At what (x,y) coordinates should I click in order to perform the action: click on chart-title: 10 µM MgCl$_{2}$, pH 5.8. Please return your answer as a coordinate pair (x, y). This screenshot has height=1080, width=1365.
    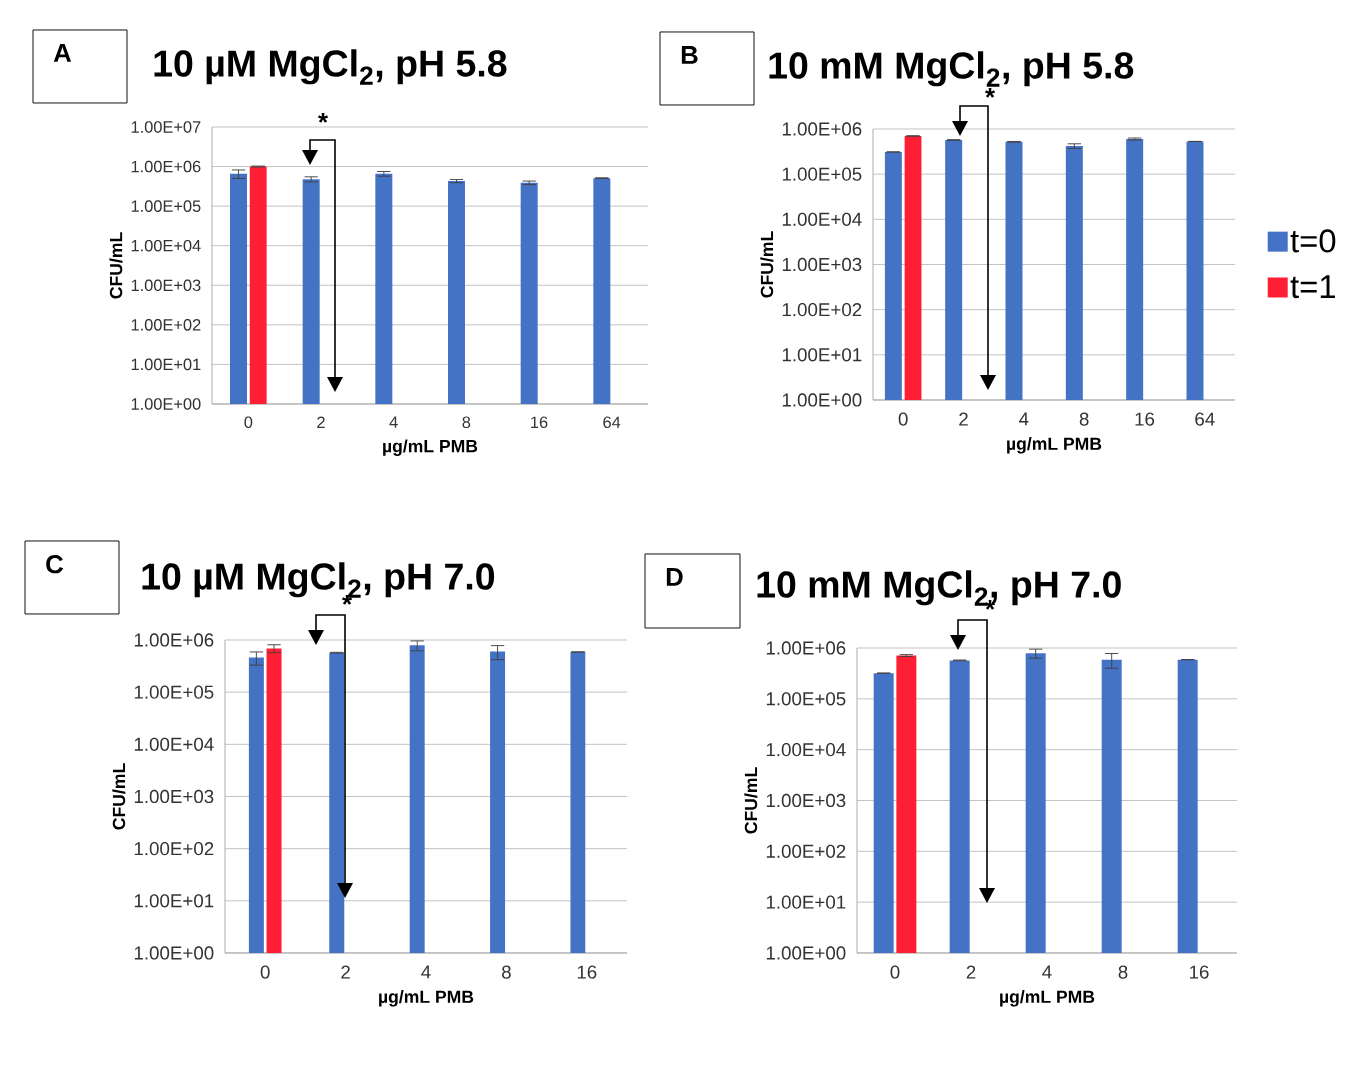
    Looking at the image, I should click on (330, 67).